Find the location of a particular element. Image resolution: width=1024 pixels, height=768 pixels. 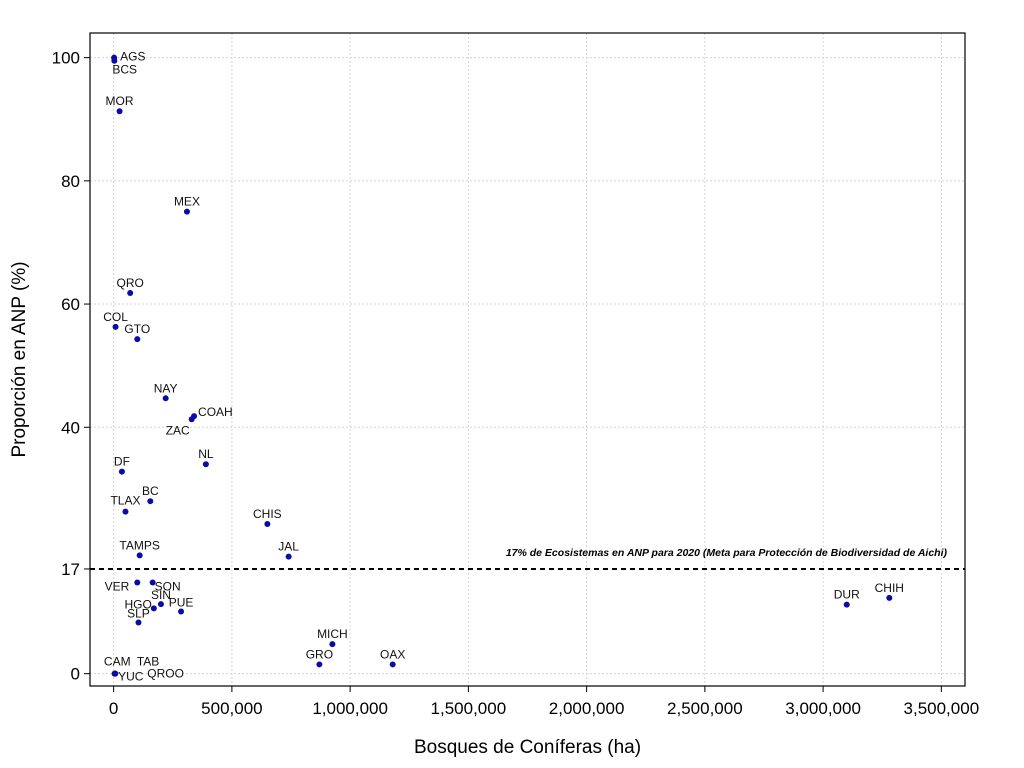

data-point-nl is located at coordinates (205, 464).